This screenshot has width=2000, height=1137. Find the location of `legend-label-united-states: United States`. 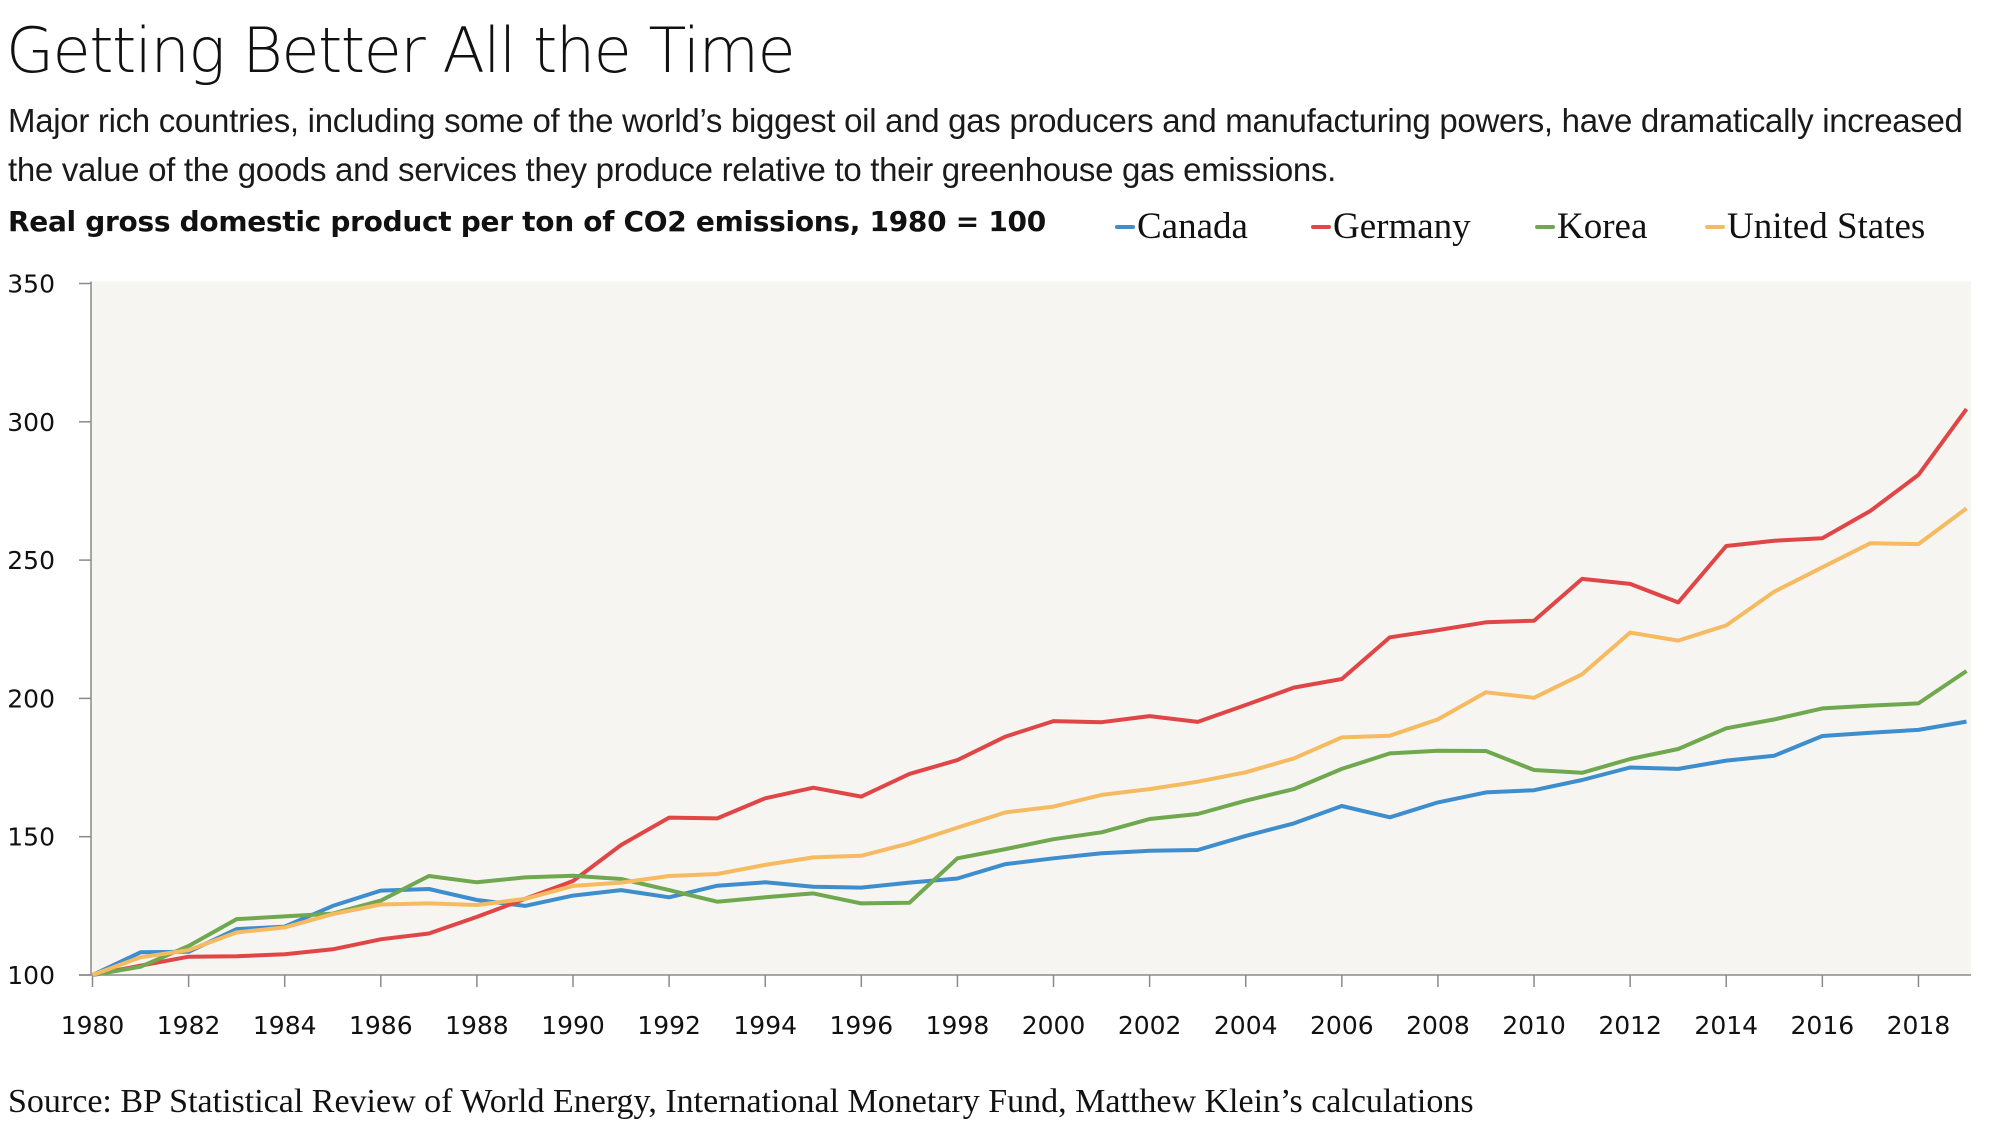

legend-label-united-states: United States is located at coordinates (1826, 226).